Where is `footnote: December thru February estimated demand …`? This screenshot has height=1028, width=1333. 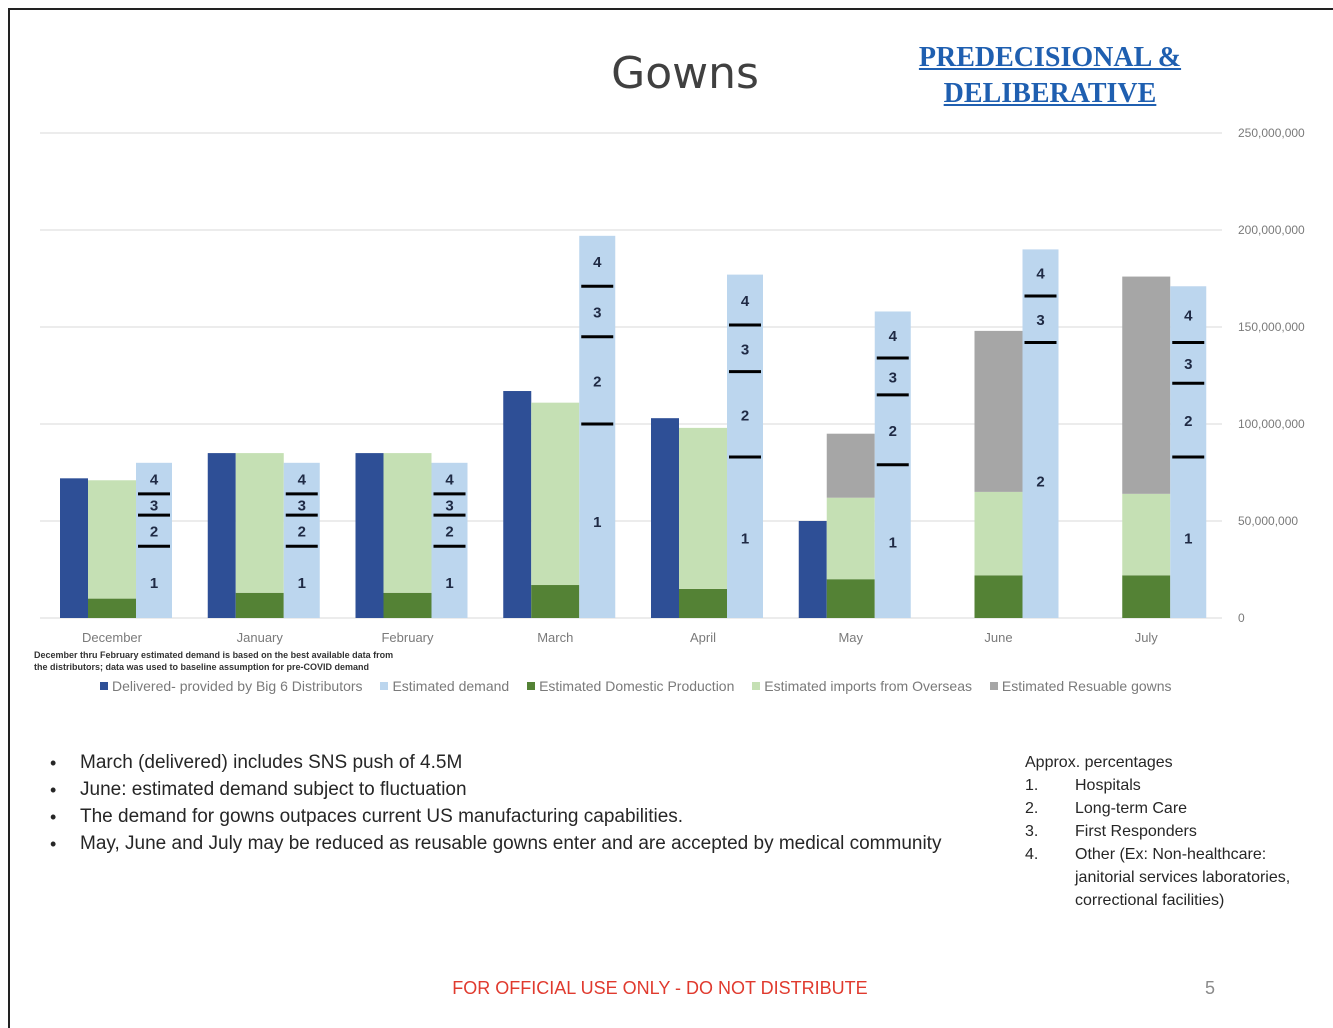
footnote: December thru February estimated demand … is located at coordinates (254, 661).